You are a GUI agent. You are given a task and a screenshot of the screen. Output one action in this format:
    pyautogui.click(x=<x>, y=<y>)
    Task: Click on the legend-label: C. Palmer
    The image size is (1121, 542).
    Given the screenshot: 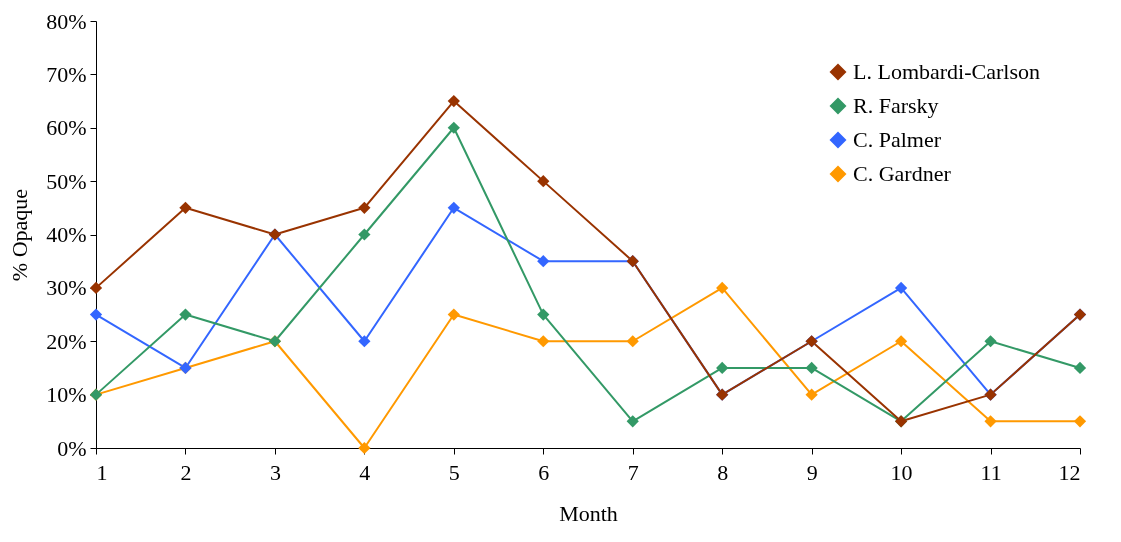 What is the action you would take?
    pyautogui.click(x=897, y=139)
    